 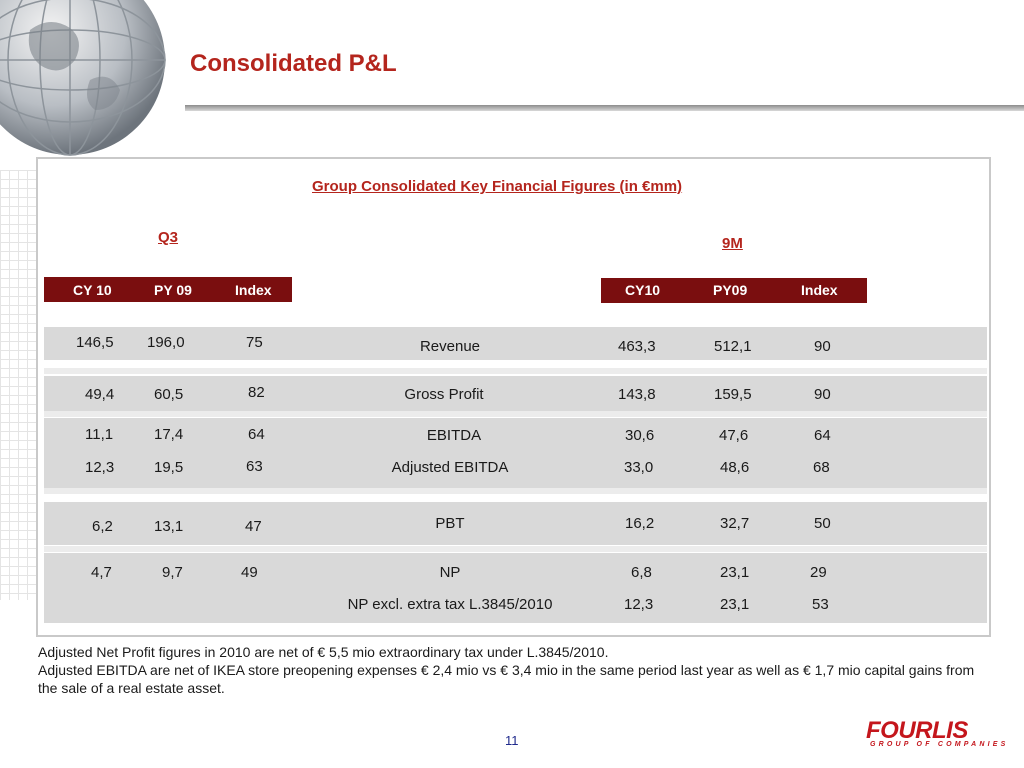 What do you see at coordinates (818, 572) in the screenshot?
I see `nine-months-index-value: 29` at bounding box center [818, 572].